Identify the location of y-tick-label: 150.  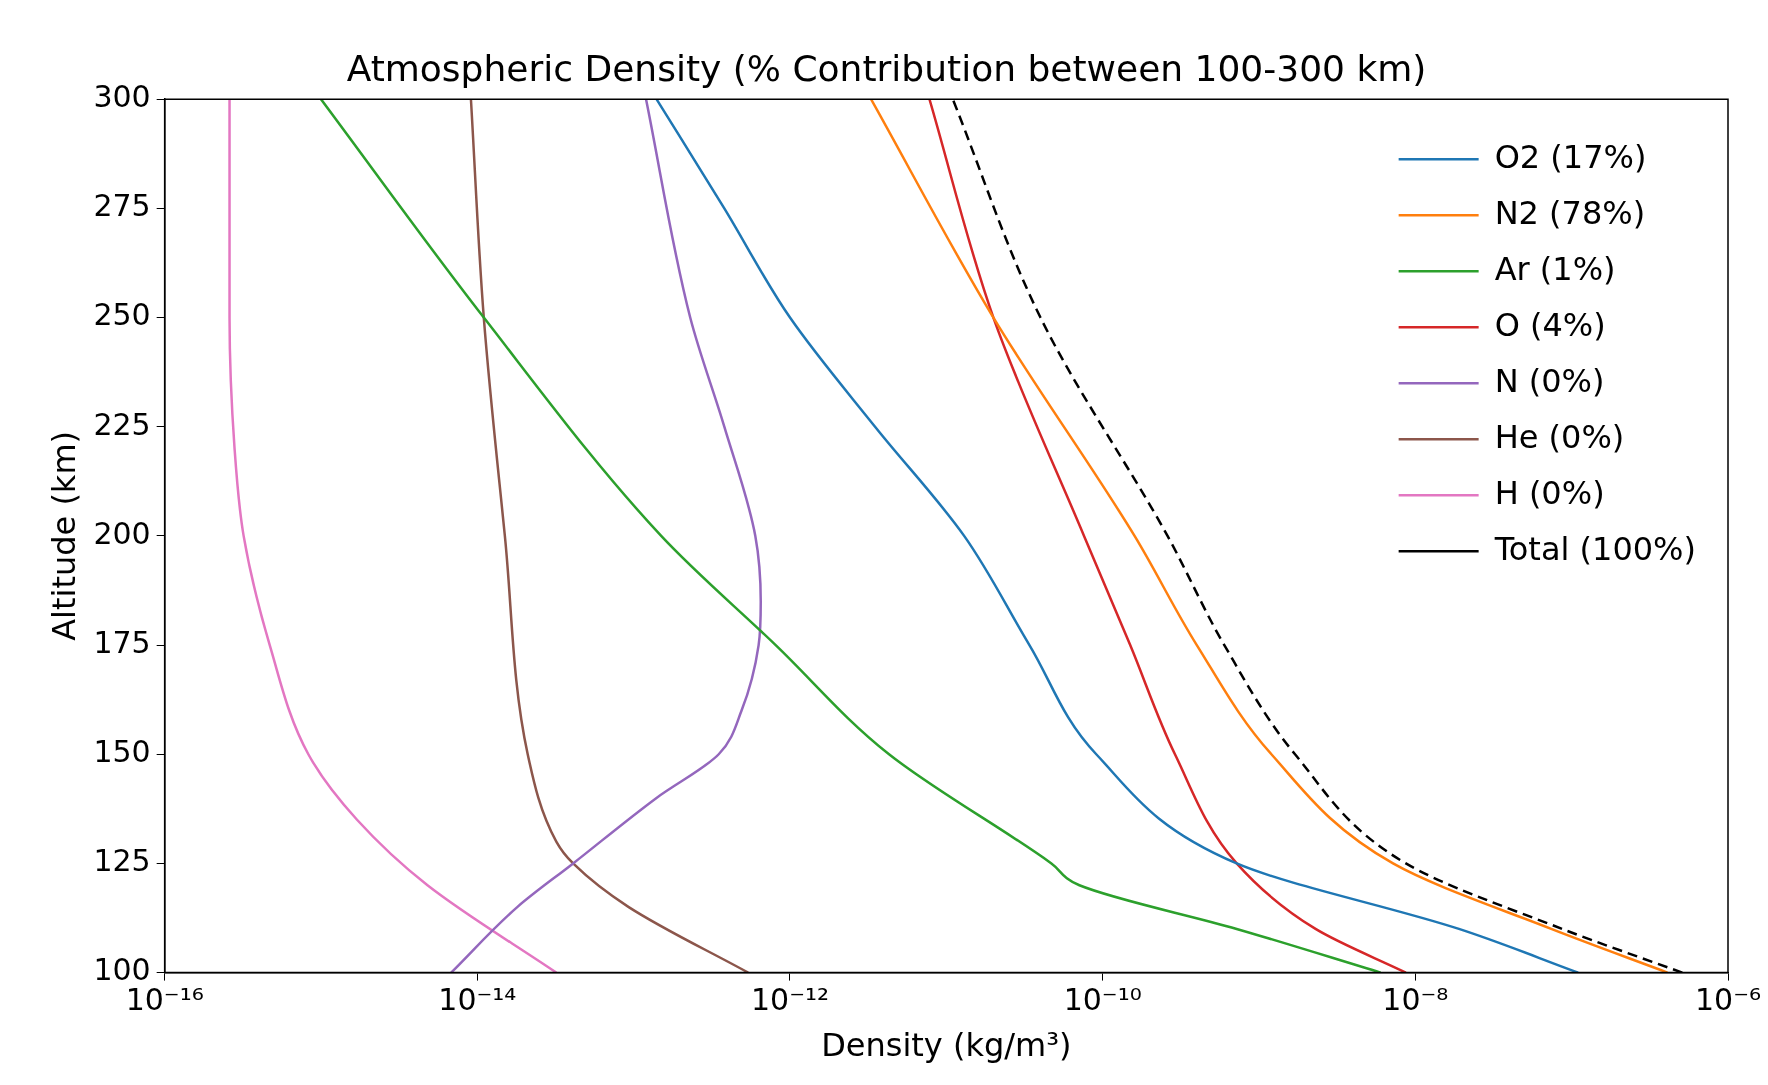
(122, 752).